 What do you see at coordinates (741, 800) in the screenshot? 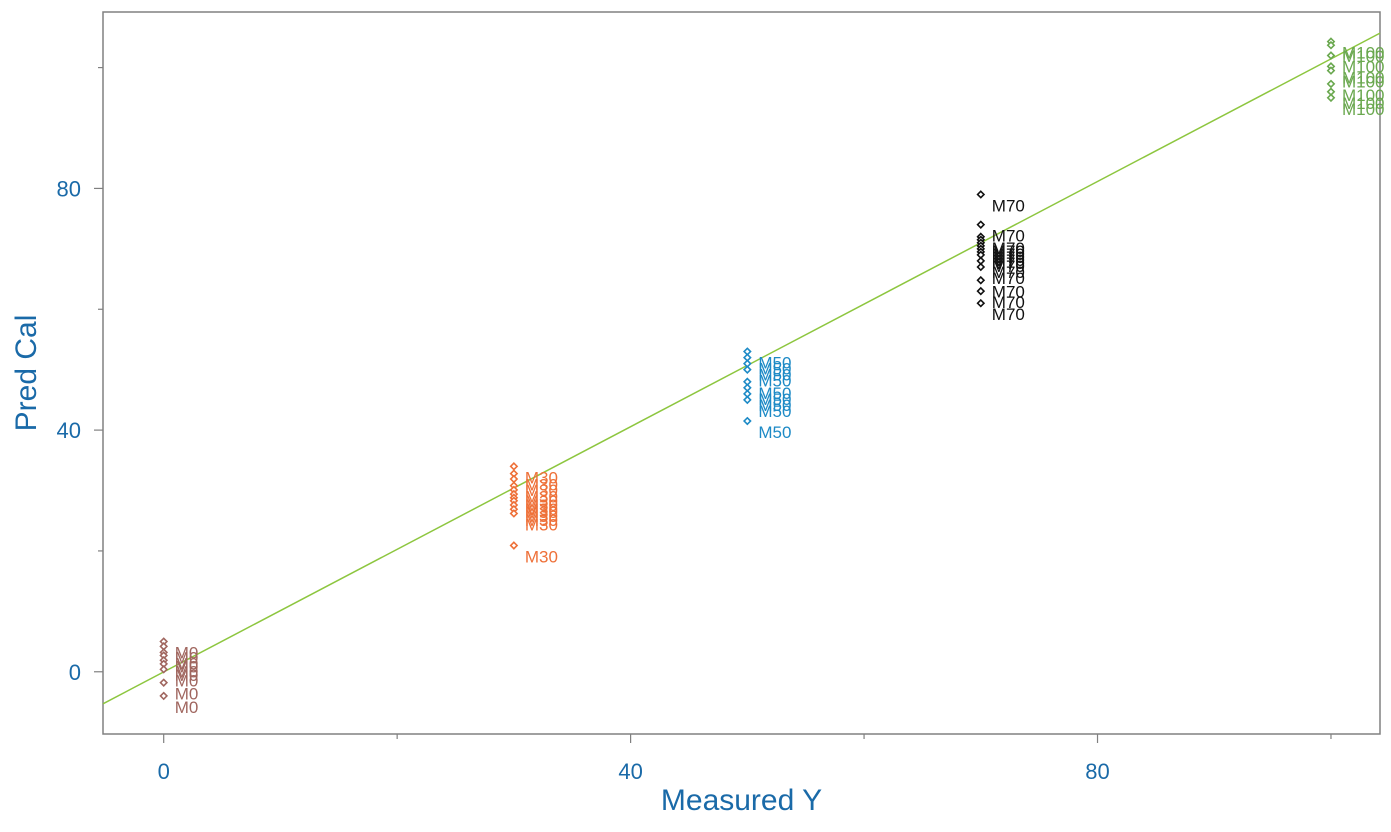
I see `x-axis-title: Measured Y` at bounding box center [741, 800].